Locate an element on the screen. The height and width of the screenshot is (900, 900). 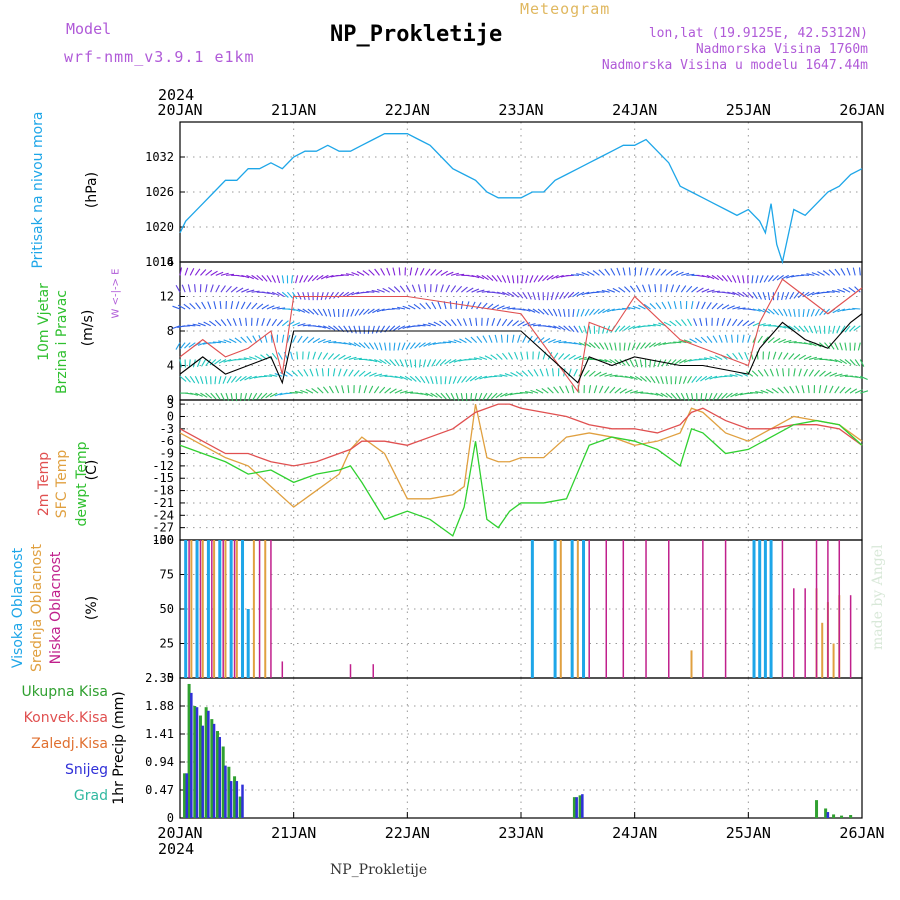
time-label-bottom: 25JAN is located at coordinates (748, 833).